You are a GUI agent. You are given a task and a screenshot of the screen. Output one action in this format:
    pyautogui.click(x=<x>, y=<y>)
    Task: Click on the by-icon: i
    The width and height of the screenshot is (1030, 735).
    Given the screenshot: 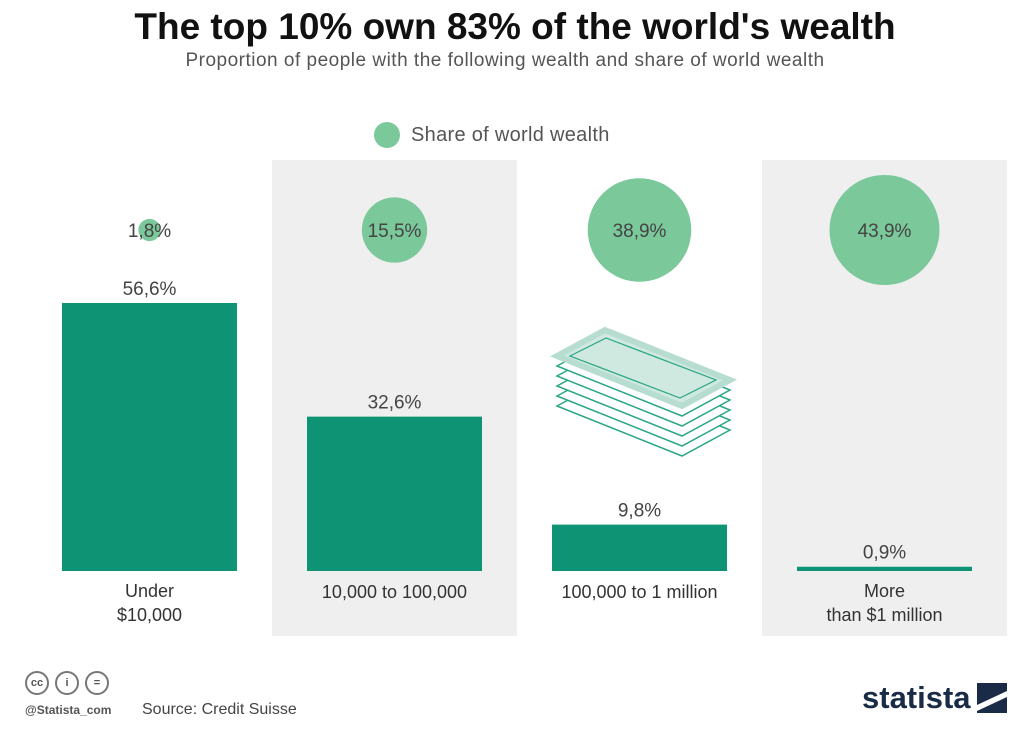 What is the action you would take?
    pyautogui.click(x=67, y=683)
    